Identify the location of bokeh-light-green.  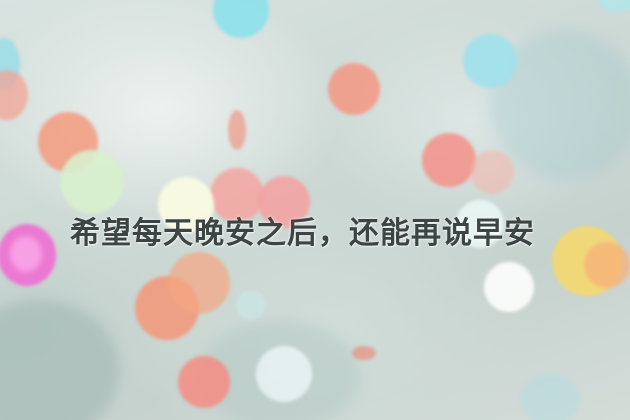
(92, 182).